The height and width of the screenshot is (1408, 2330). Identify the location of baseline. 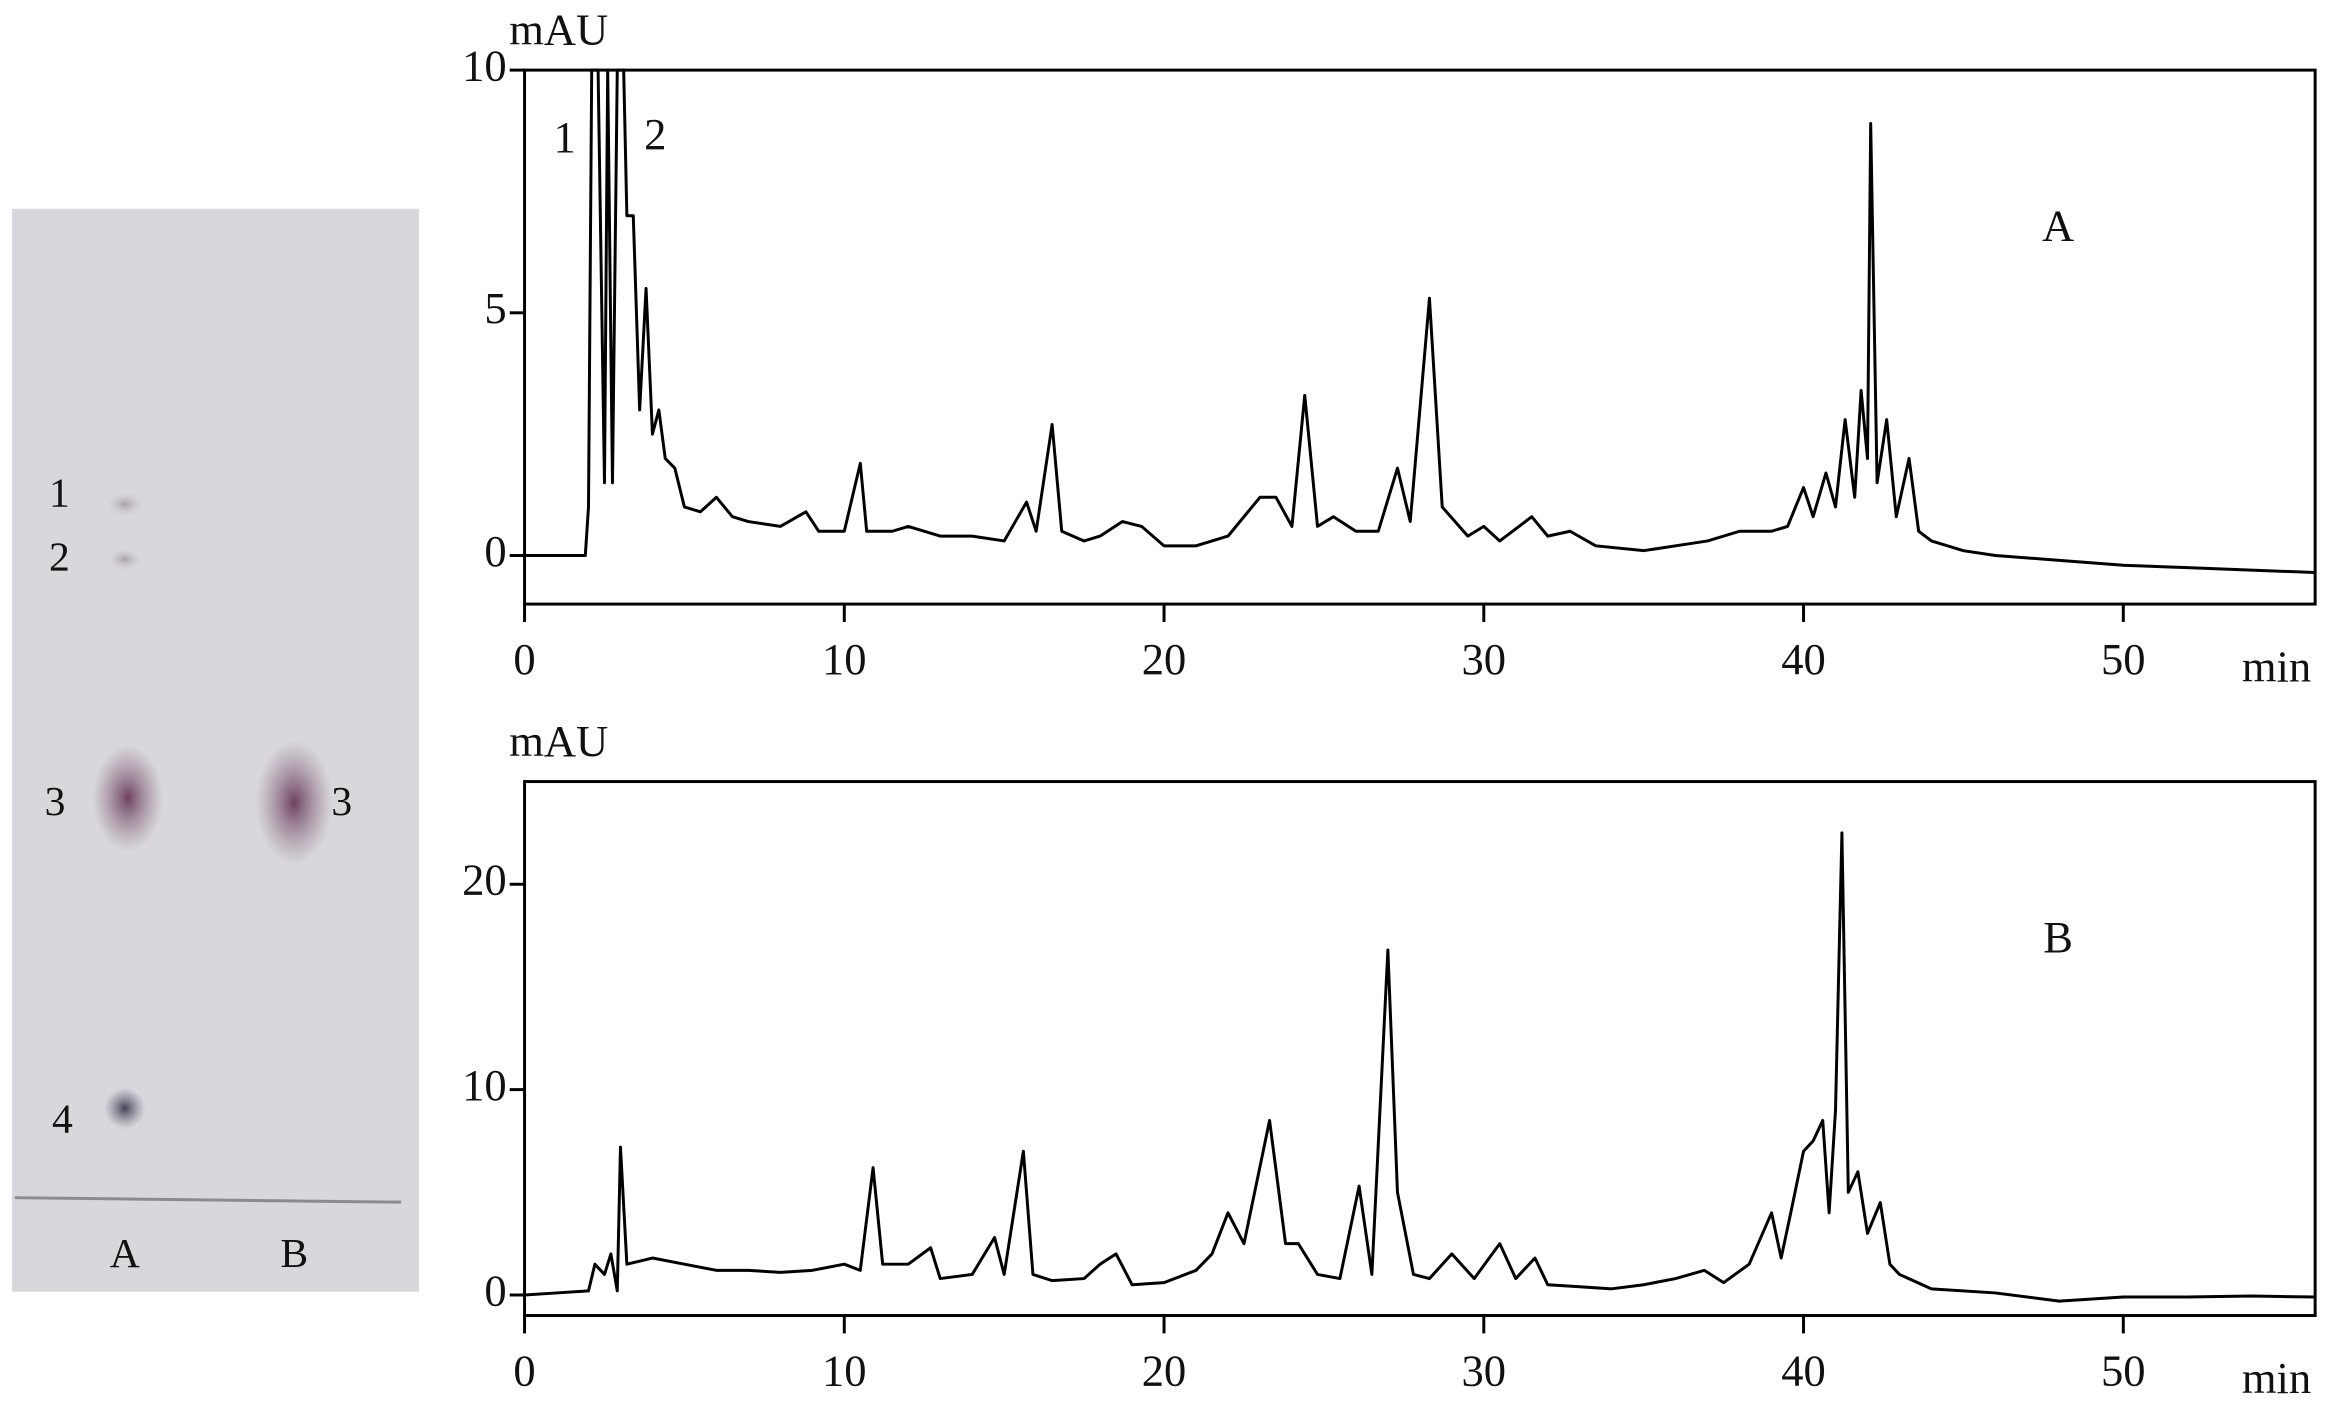
(208, 1200).